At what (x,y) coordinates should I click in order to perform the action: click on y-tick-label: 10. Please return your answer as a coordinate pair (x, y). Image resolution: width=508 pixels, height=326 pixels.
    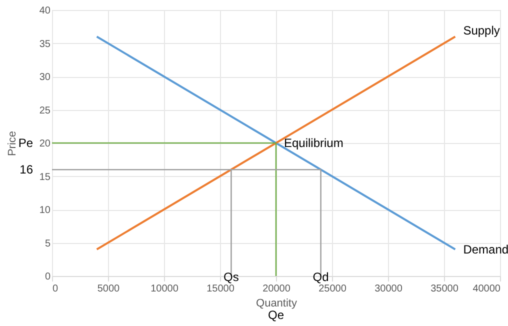
    Looking at the image, I should click on (45, 210).